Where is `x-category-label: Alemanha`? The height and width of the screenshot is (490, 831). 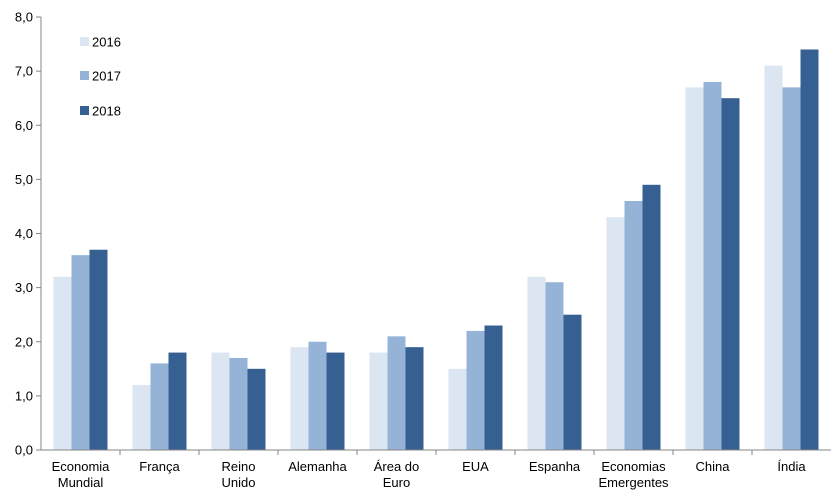
x-category-label: Alemanha is located at coordinates (317, 466).